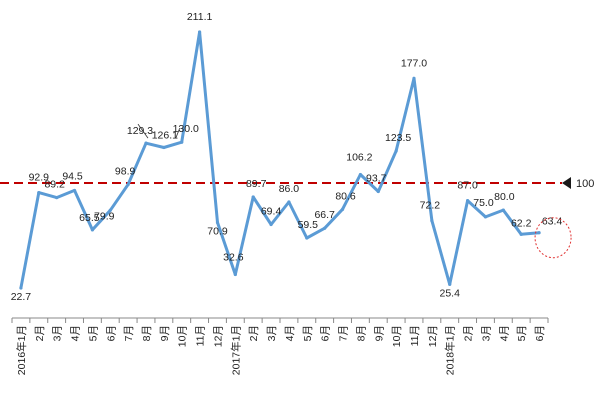  I want to click on data-label: 22.7, so click(21, 297).